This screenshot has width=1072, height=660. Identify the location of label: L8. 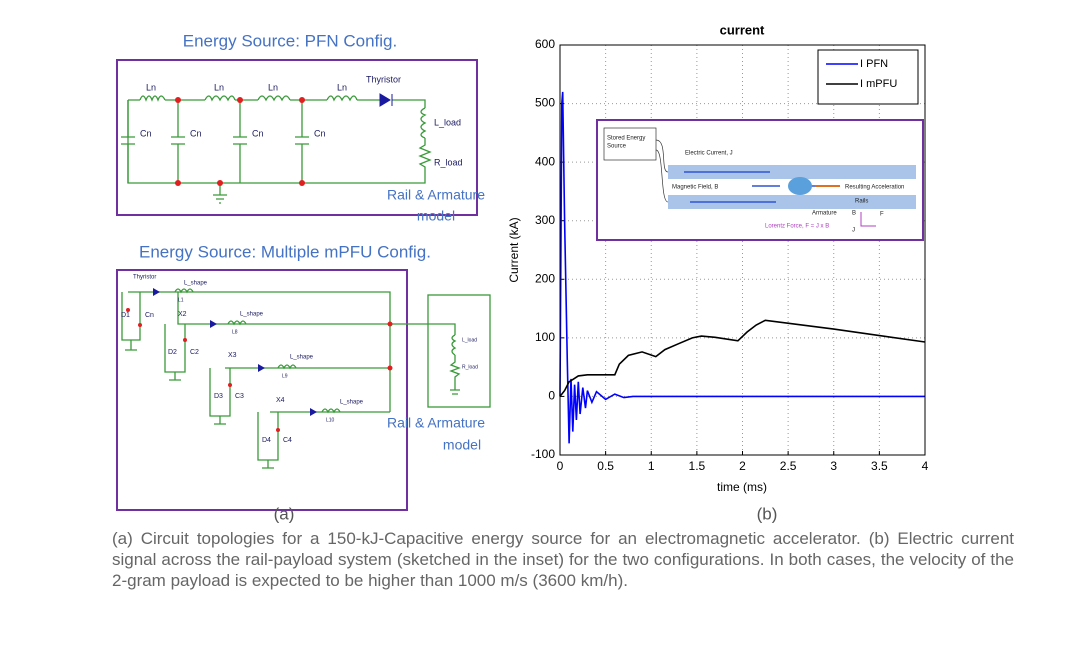
(235, 332).